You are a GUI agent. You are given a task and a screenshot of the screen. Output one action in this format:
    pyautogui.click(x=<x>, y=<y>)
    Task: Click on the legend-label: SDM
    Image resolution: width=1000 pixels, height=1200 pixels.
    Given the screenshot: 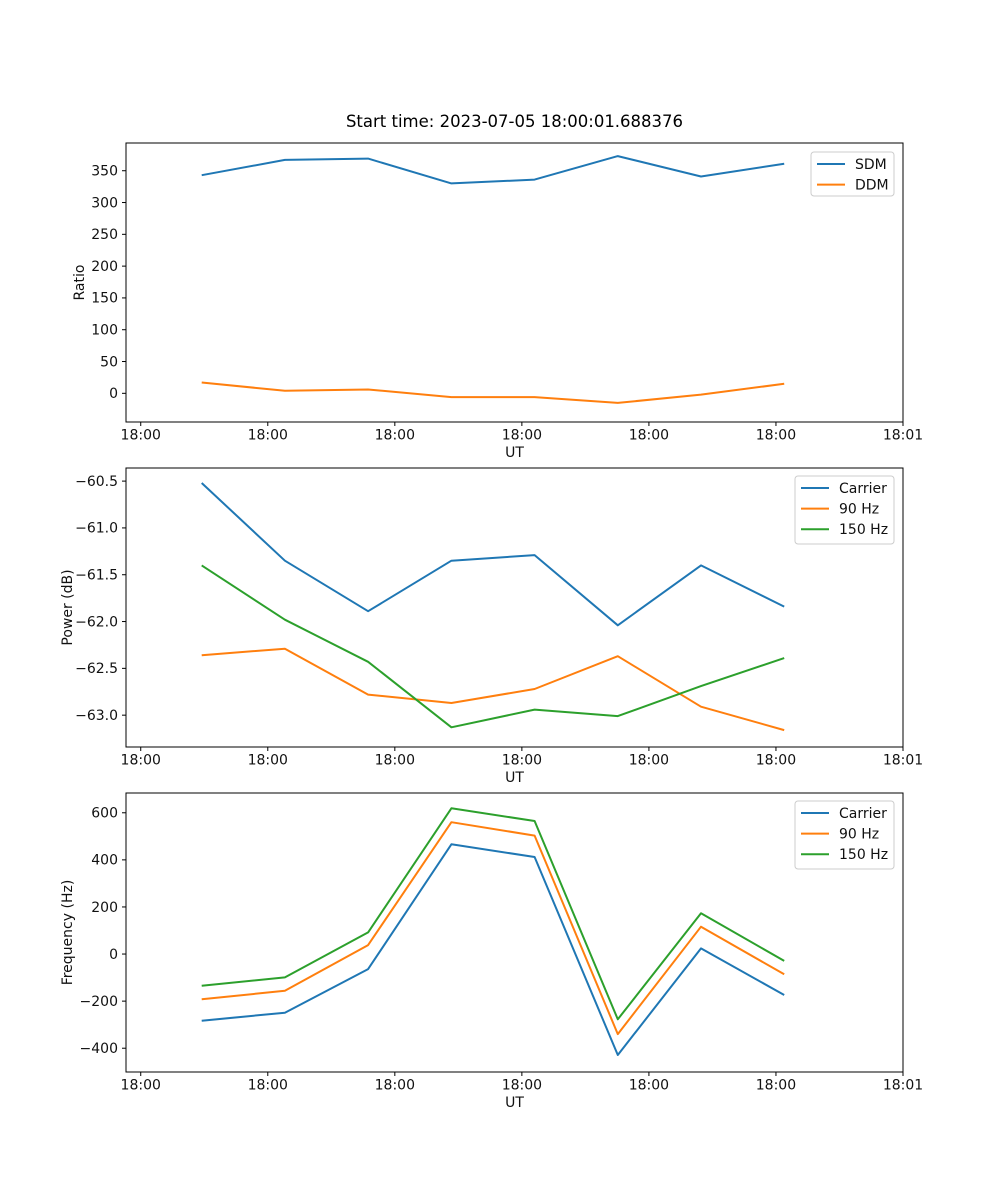 What is the action you would take?
    pyautogui.click(x=871, y=165)
    